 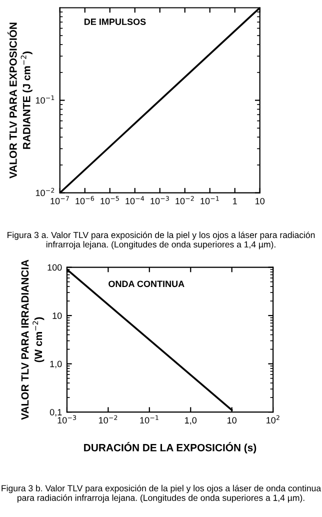 What do you see at coordinates (85, 200) in the screenshot?
I see `x-tick-label: 10$^{−6}$` at bounding box center [85, 200].